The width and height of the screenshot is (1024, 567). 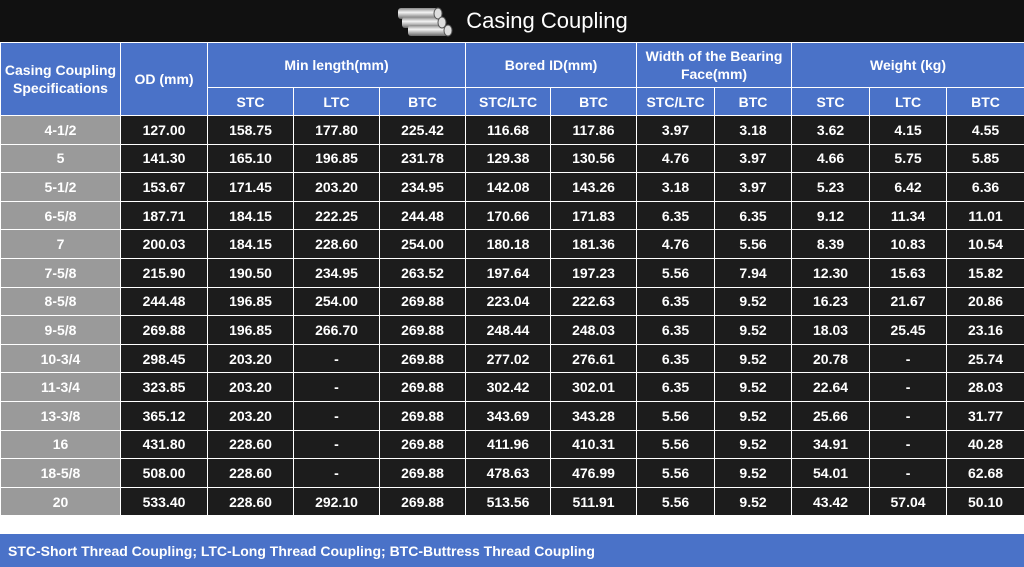 What do you see at coordinates (164, 215) in the screenshot?
I see `data-cell: 187.71` at bounding box center [164, 215].